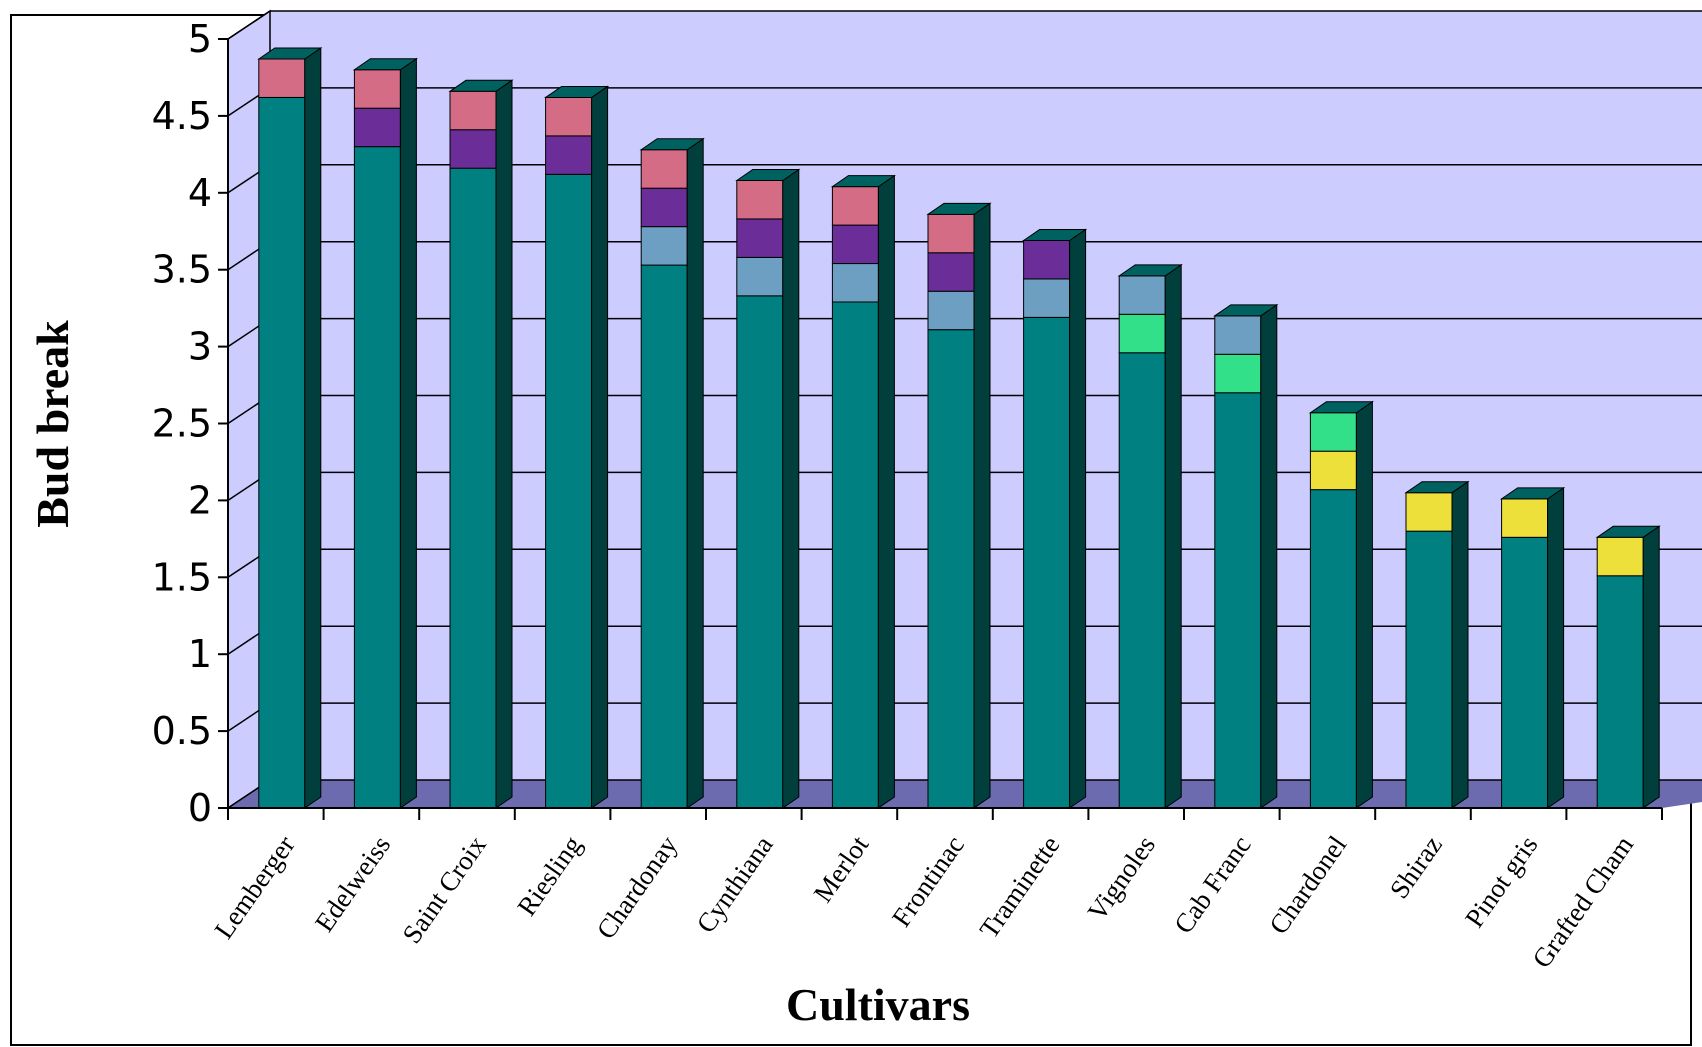 The height and width of the screenshot is (1047, 1702). What do you see at coordinates (200, 39) in the screenshot?
I see `y-tick-label: 5` at bounding box center [200, 39].